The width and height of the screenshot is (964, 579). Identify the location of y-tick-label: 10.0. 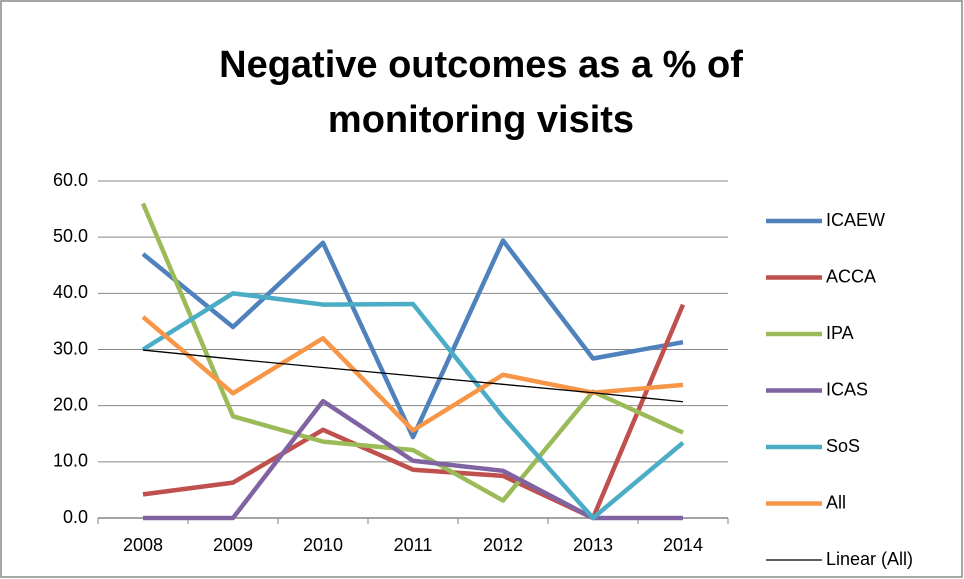
(70, 461).